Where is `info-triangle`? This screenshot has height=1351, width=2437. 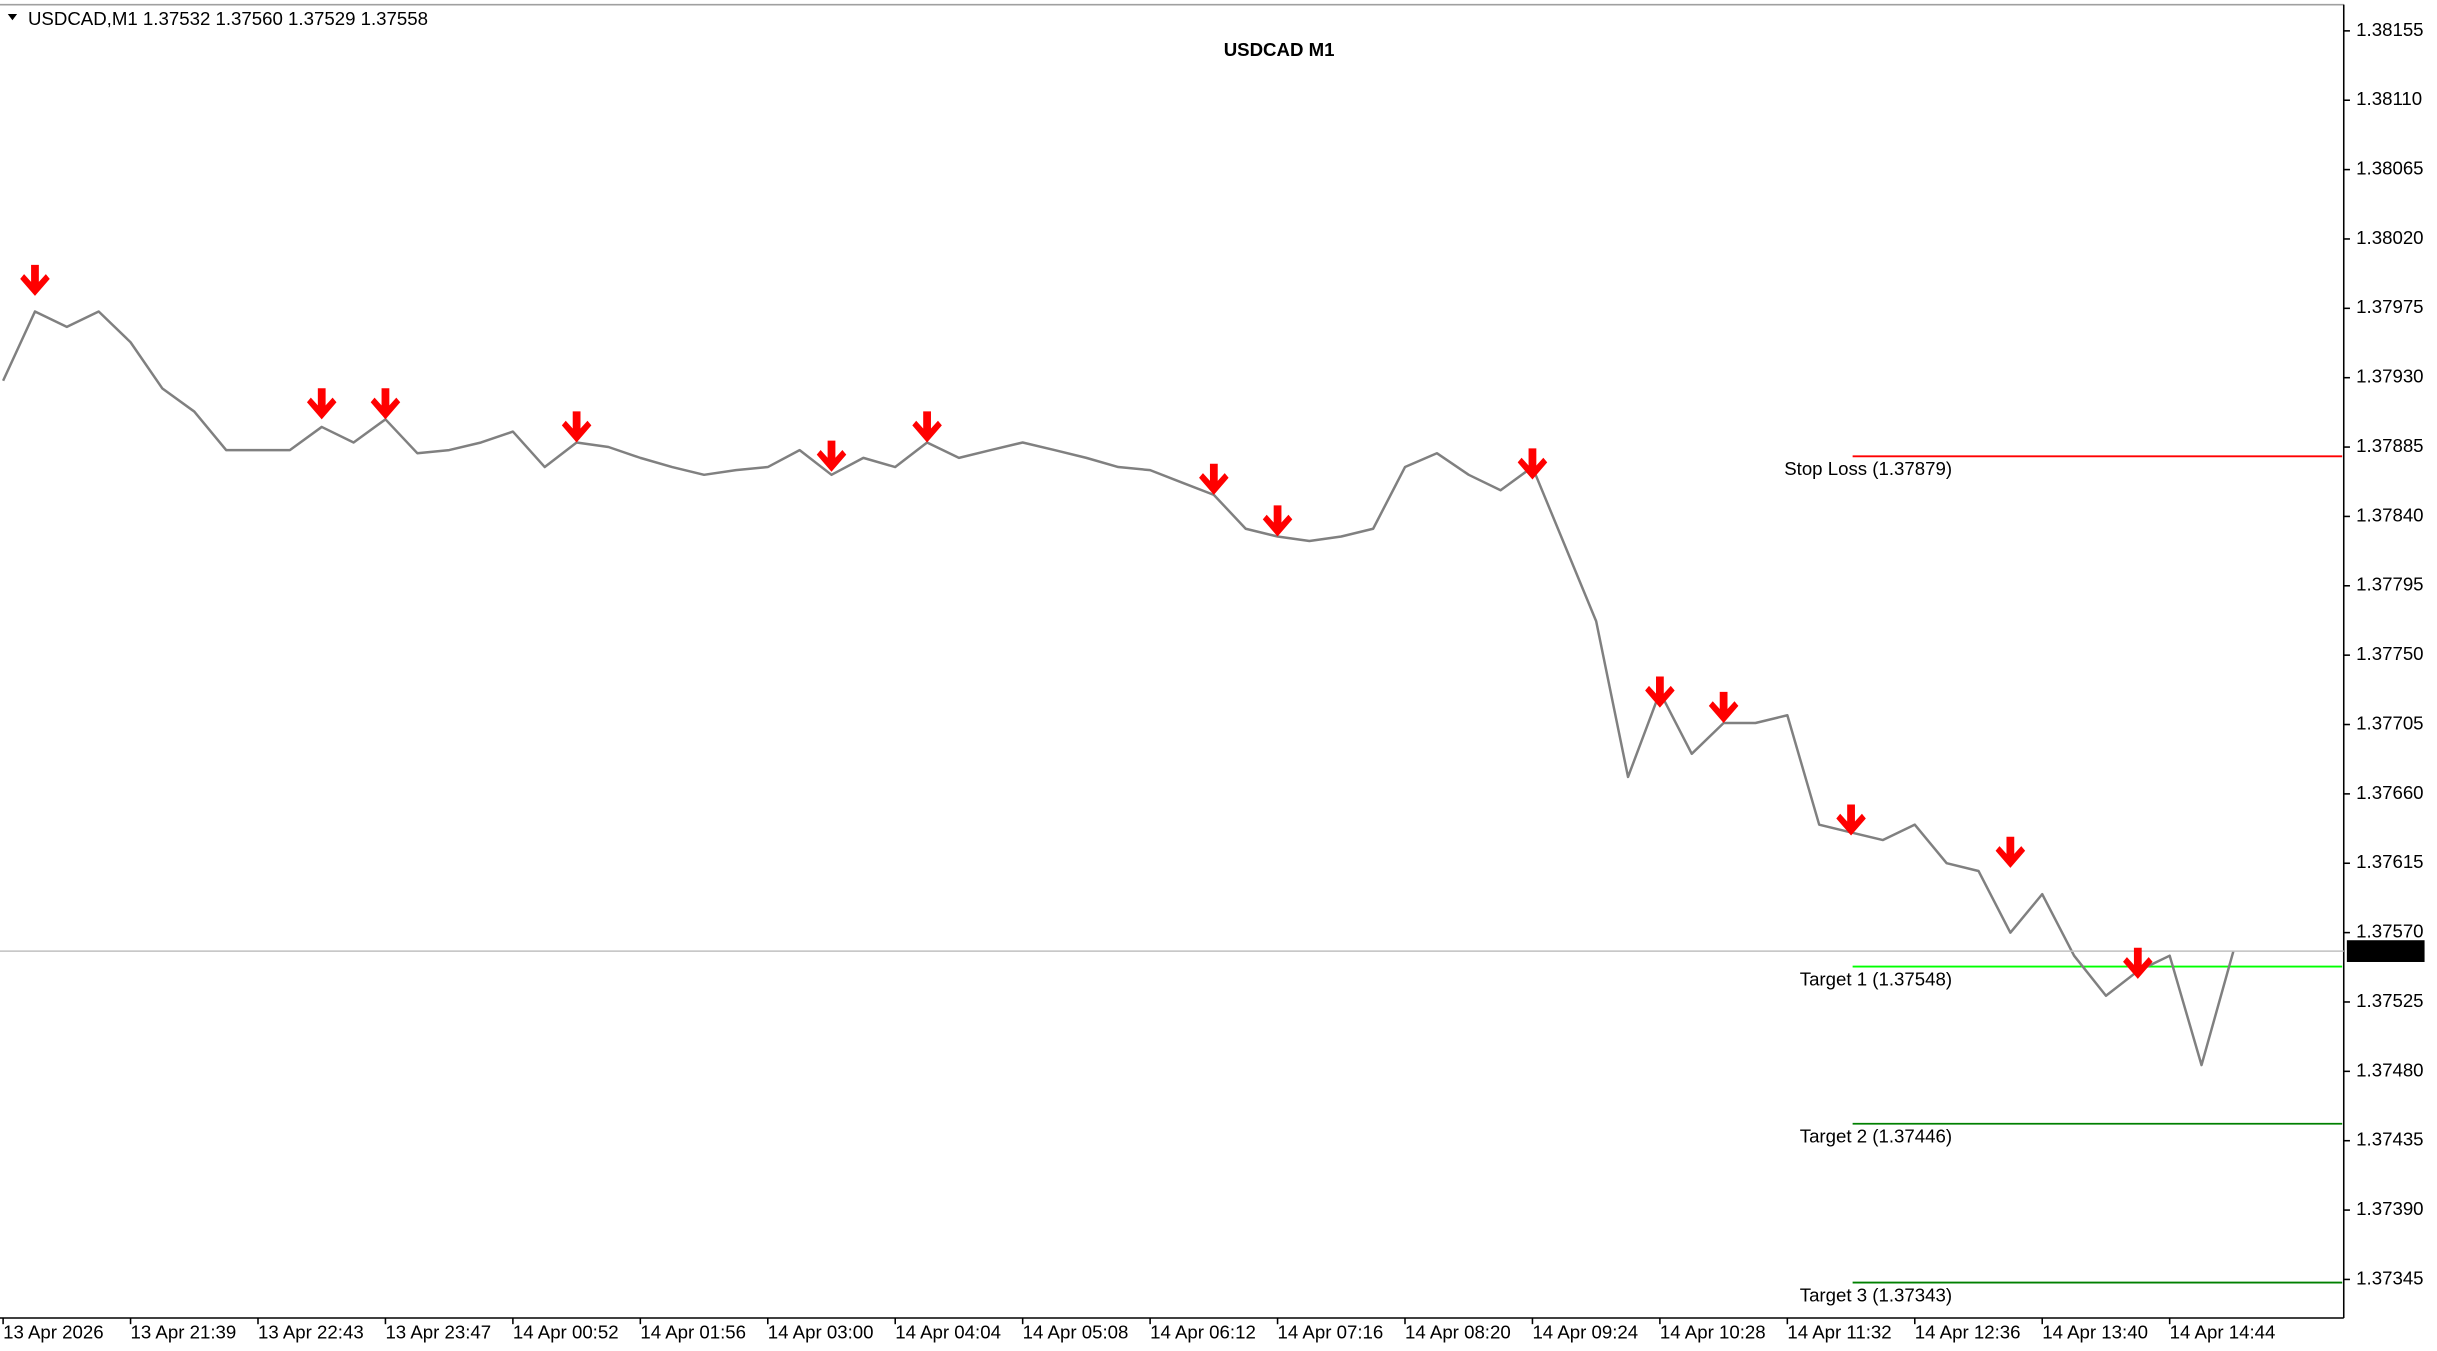 info-triangle is located at coordinates (12, 17).